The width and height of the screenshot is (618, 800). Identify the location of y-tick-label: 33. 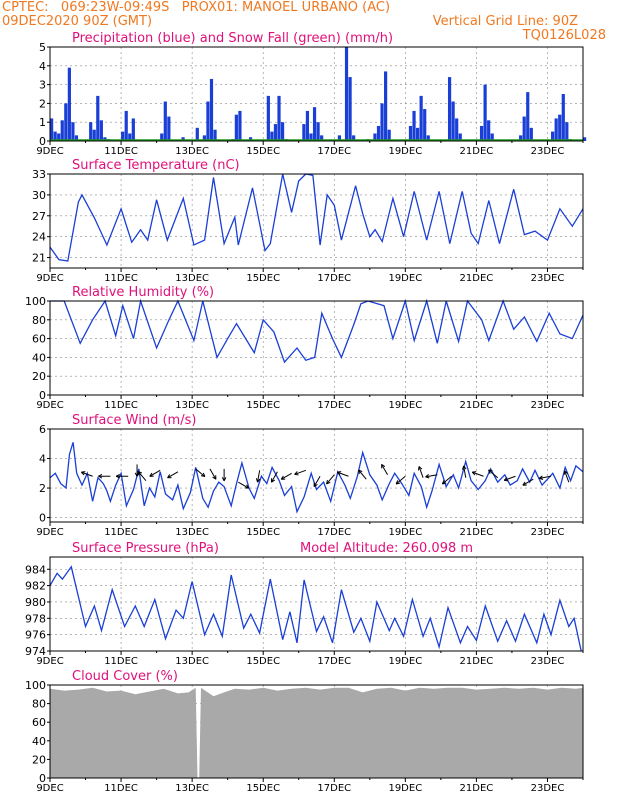
(39, 174).